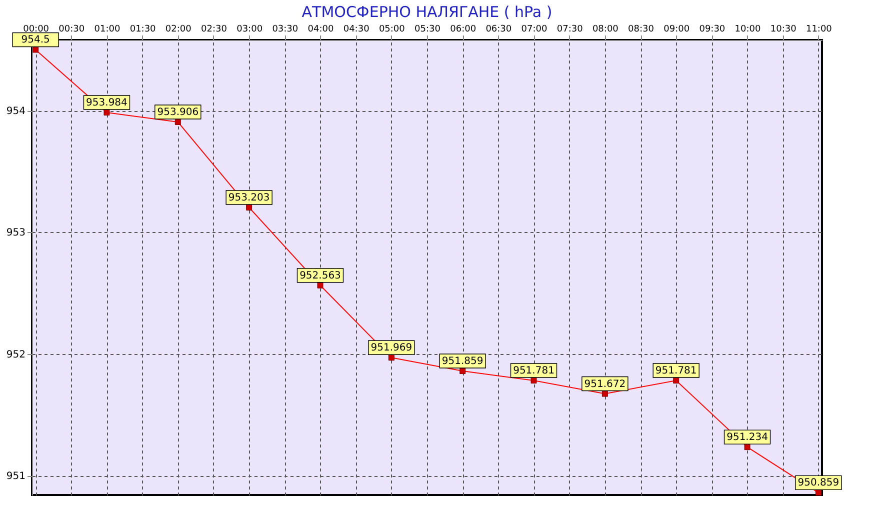  I want to click on x-tick-label: 09:00, so click(677, 29).